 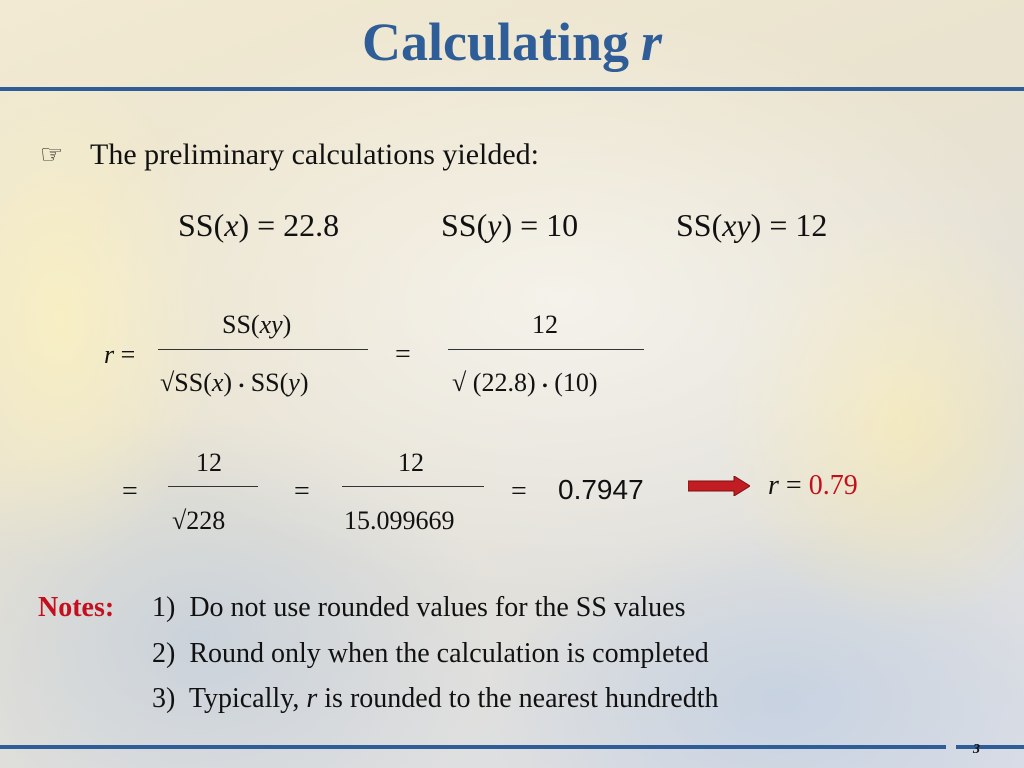 I want to click on step-result: 0.7947, so click(x=601, y=489).